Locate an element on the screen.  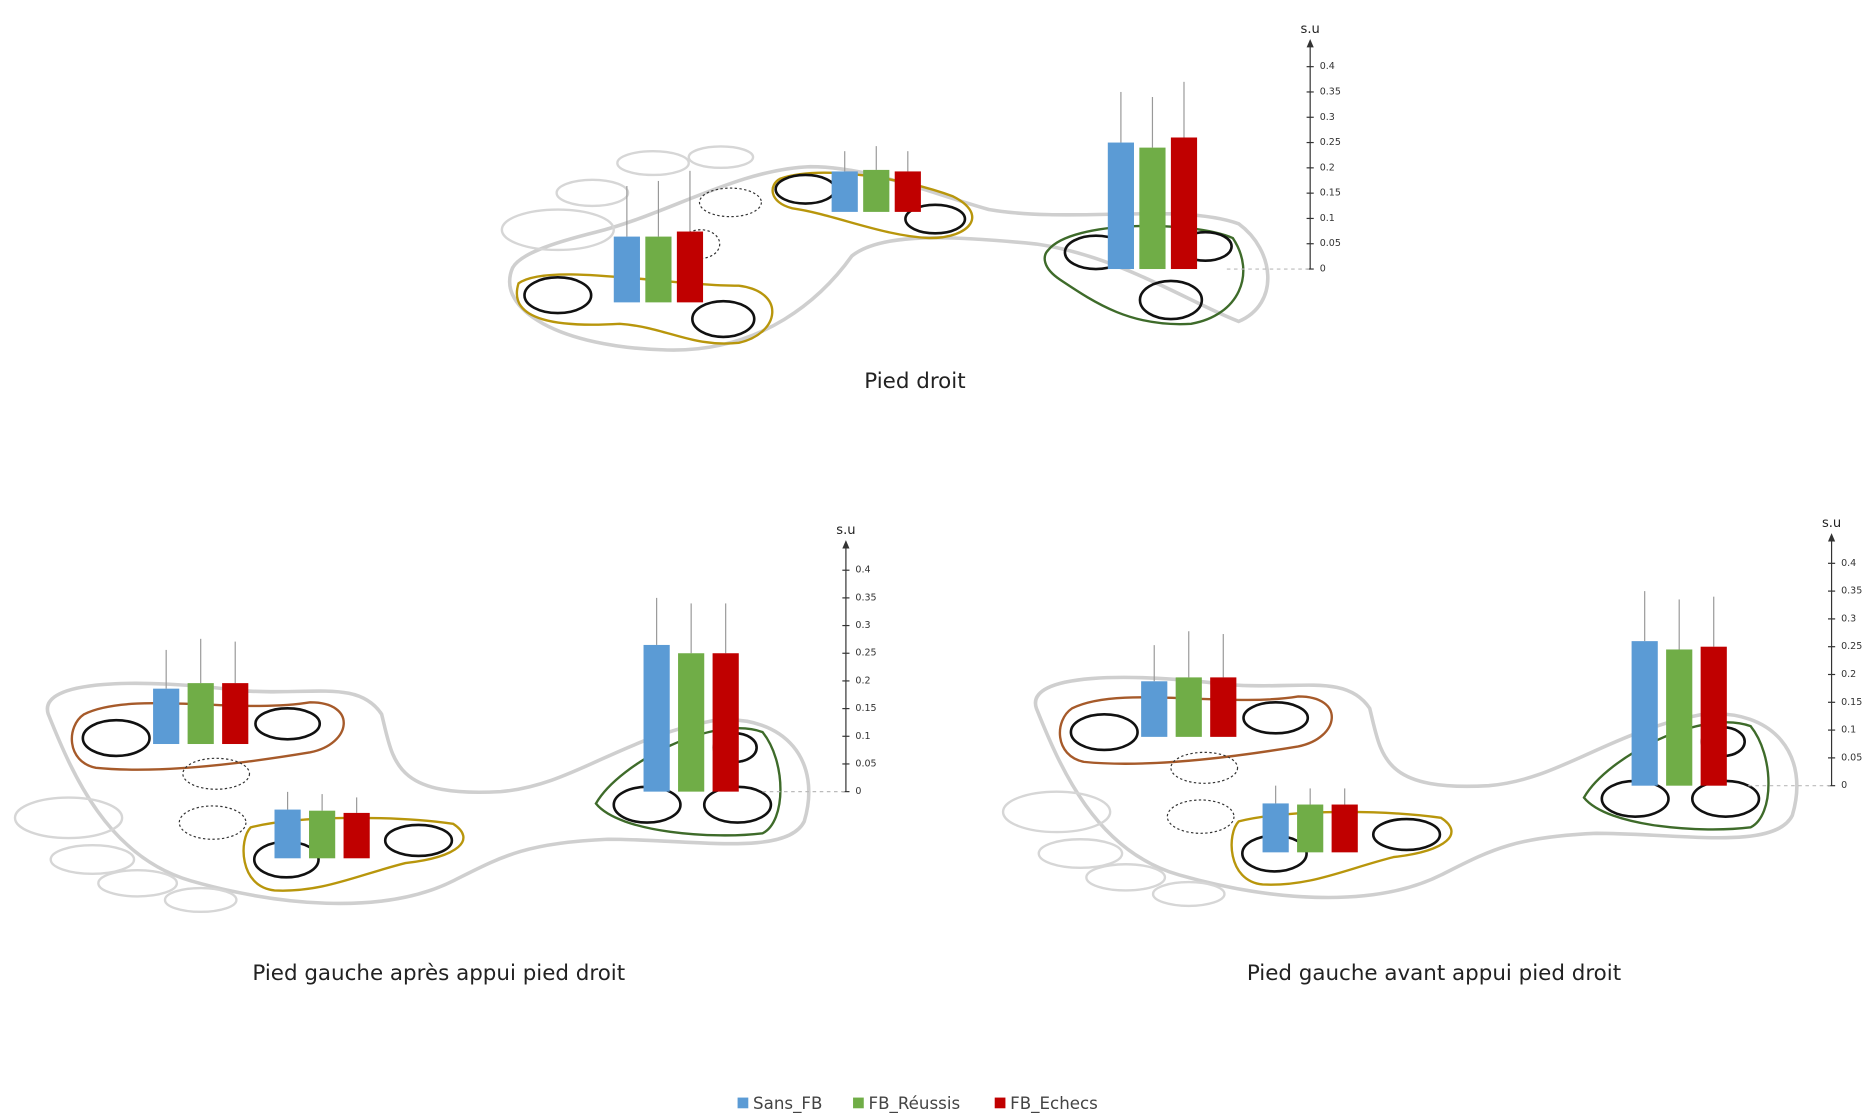
panel-caption: Pied droit is located at coordinates (914, 381).